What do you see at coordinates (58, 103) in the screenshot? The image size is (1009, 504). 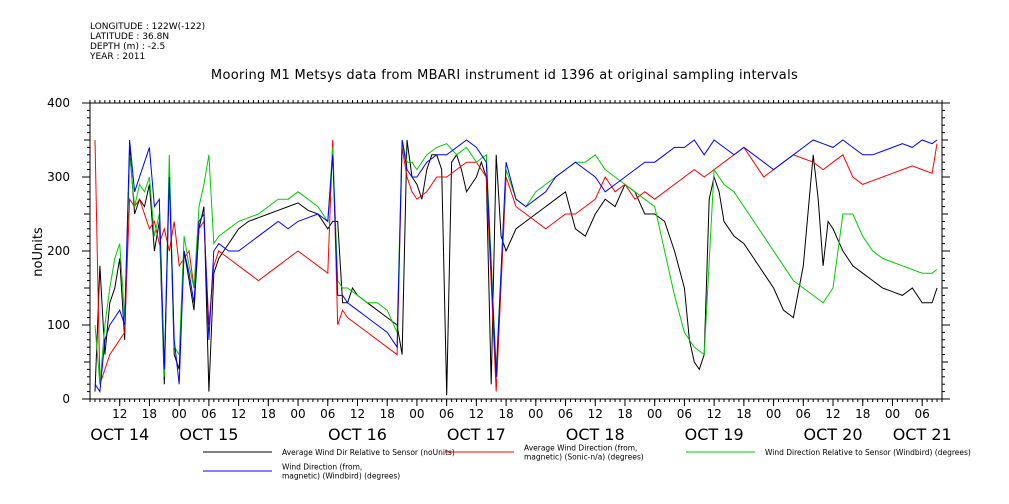 I see `y-tick-label: 400` at bounding box center [58, 103].